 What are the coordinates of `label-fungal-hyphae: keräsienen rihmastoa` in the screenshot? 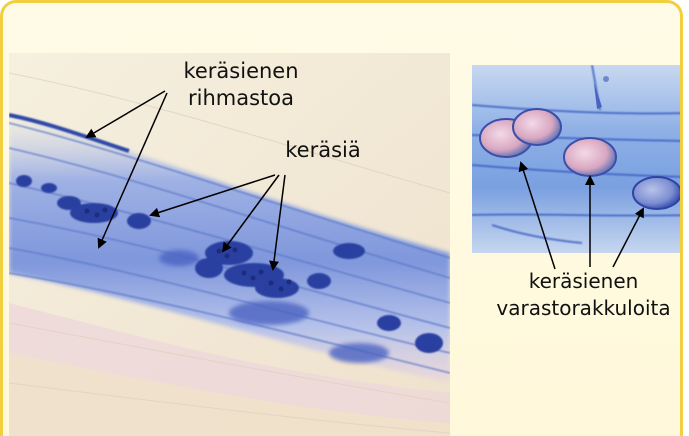 It's located at (241, 85).